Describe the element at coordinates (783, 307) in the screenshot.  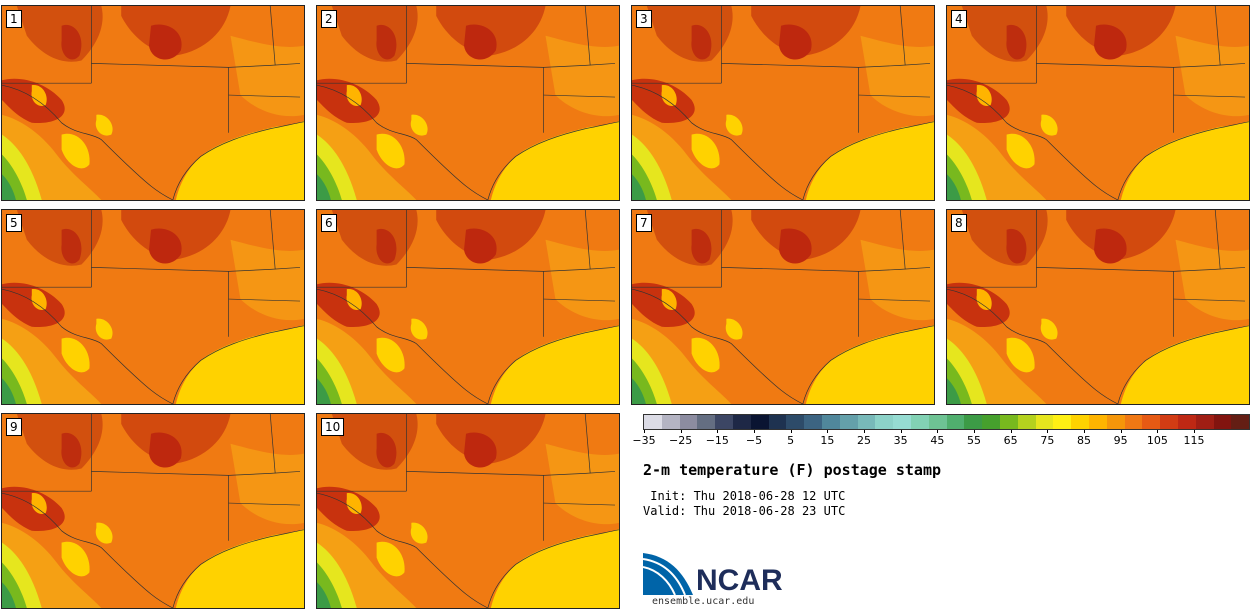
I see `member-panel-7: 7` at that location.